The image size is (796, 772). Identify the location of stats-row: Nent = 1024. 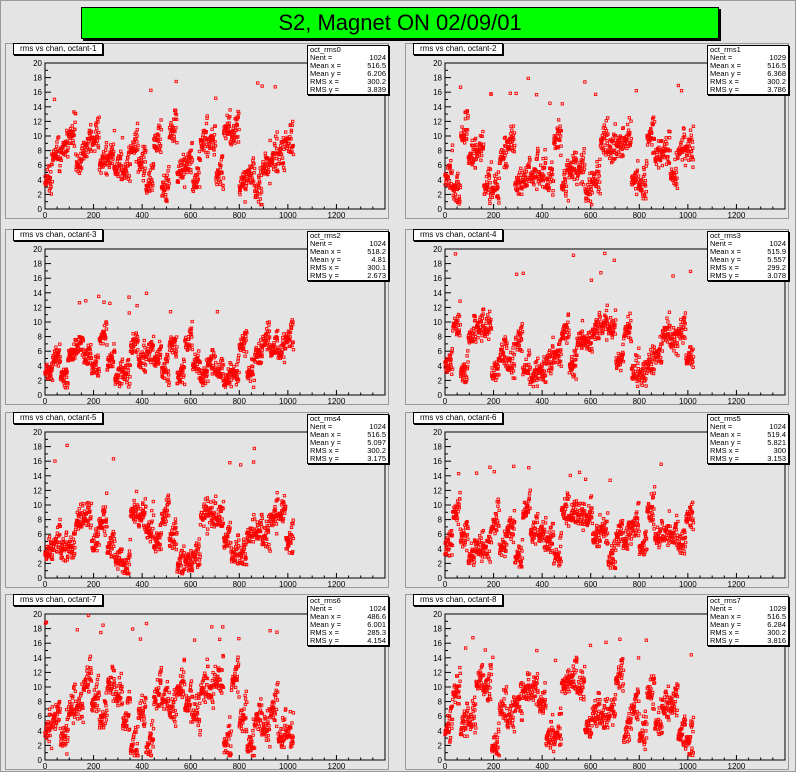
(348, 244).